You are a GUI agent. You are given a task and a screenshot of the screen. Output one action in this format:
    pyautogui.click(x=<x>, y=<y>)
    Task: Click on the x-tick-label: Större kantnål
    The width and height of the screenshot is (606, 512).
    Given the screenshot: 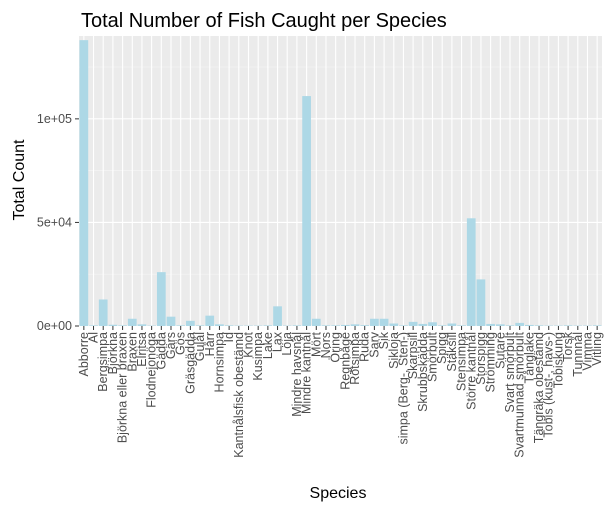 What is the action you would take?
    pyautogui.click(x=471, y=371)
    